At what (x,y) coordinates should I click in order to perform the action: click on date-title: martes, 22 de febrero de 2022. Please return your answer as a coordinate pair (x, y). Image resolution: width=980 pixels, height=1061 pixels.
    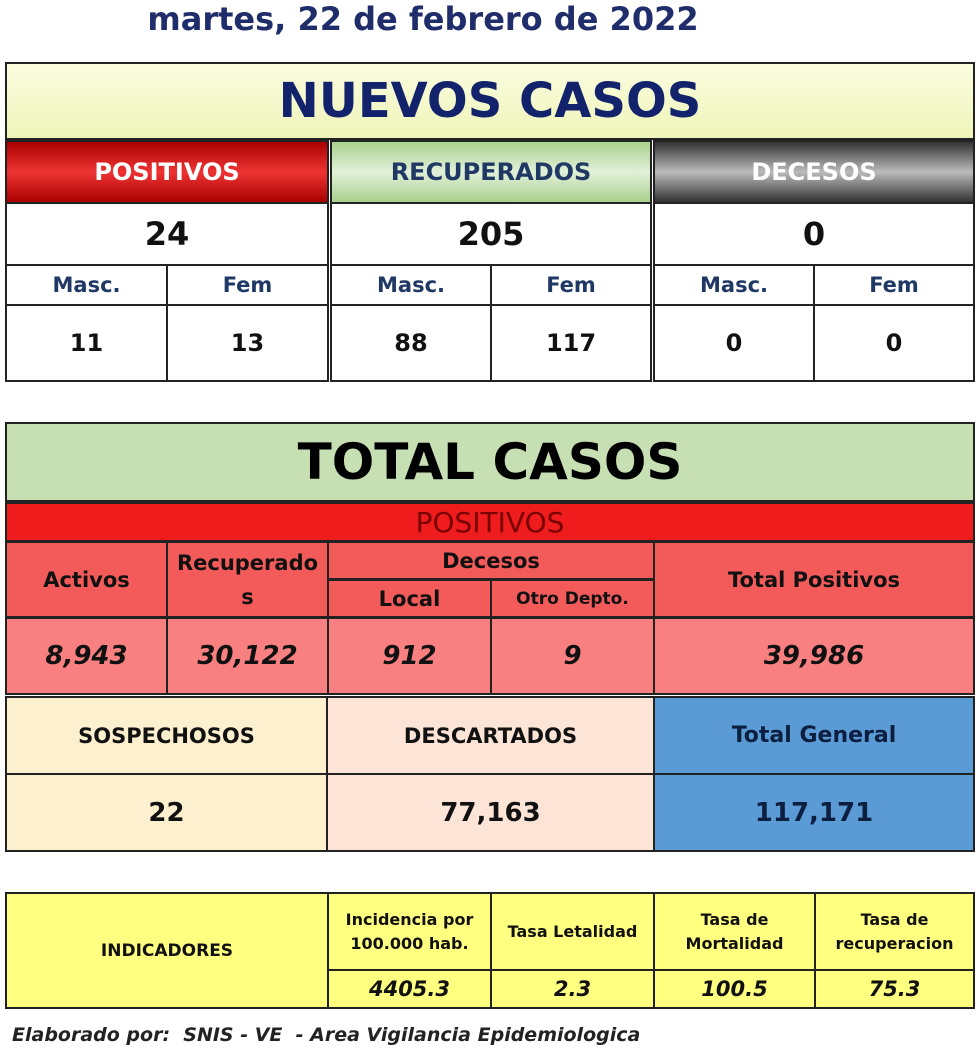
    Looking at the image, I should click on (423, 19).